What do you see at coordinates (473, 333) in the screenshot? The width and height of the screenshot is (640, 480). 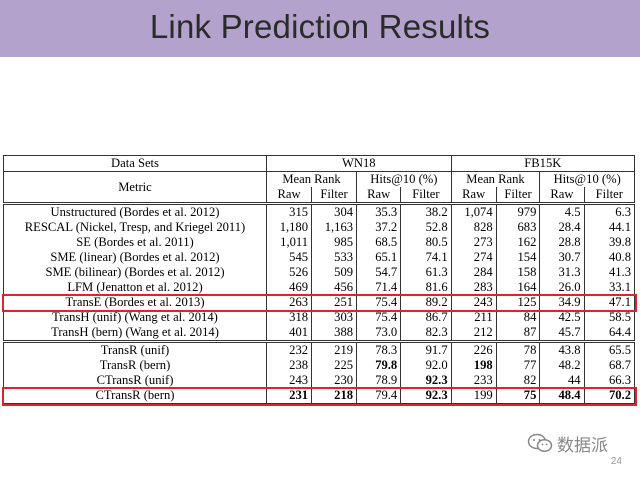 I see `metric-value-cell: 212` at bounding box center [473, 333].